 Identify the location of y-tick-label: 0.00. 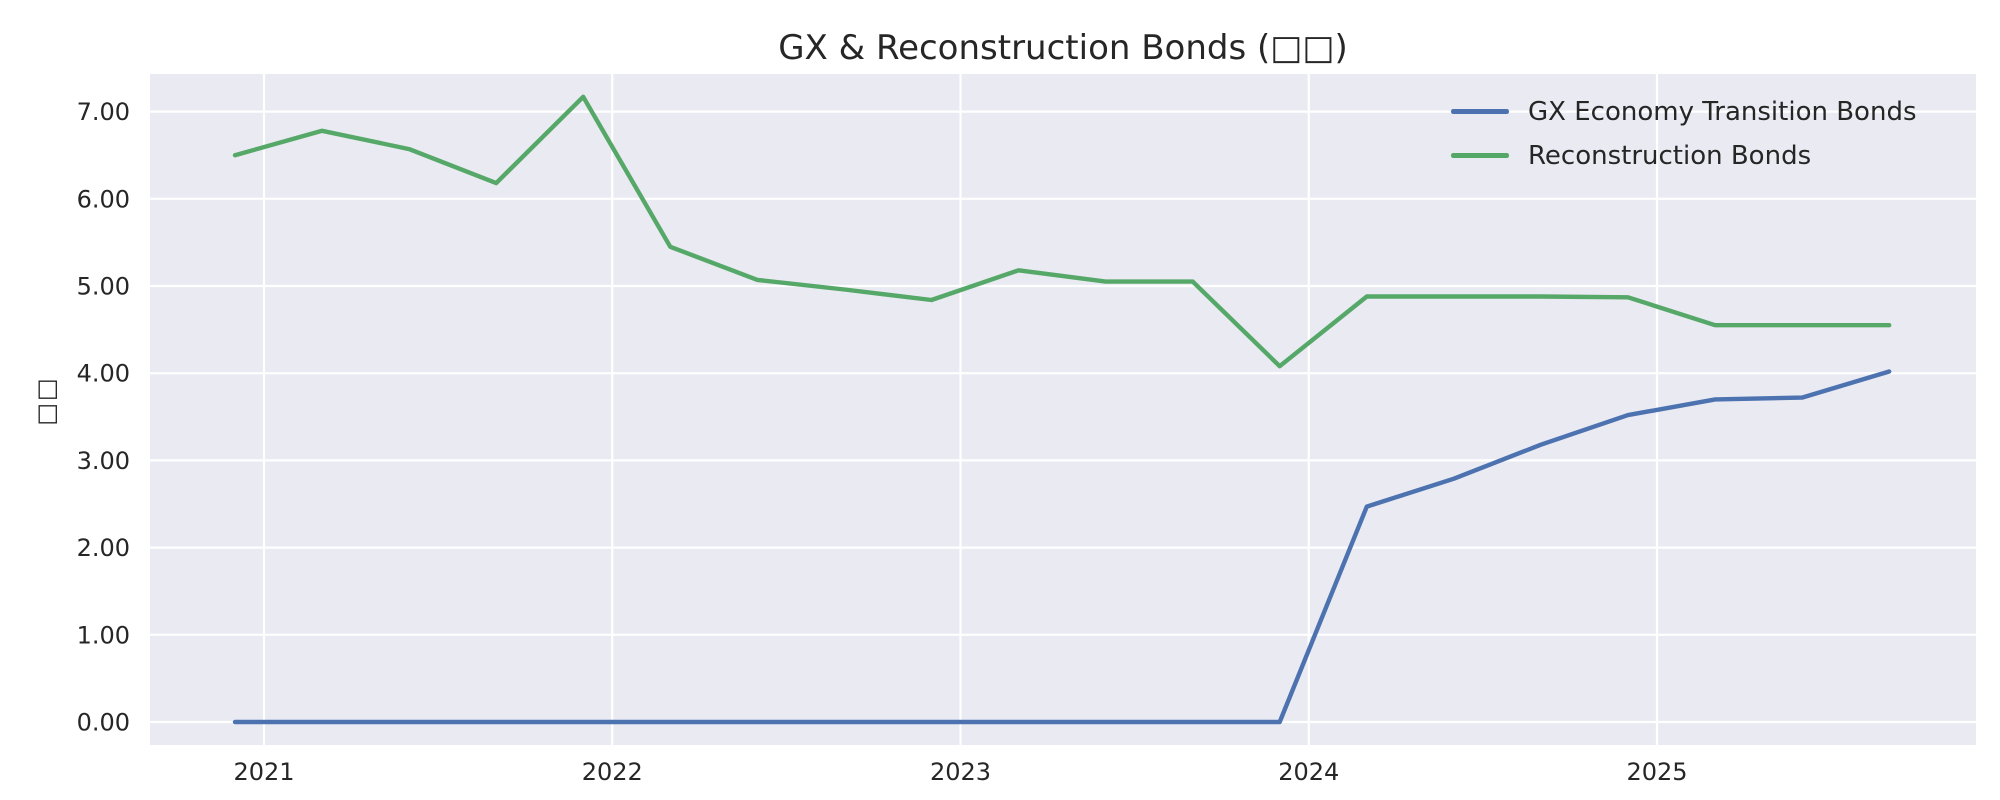
(103, 723).